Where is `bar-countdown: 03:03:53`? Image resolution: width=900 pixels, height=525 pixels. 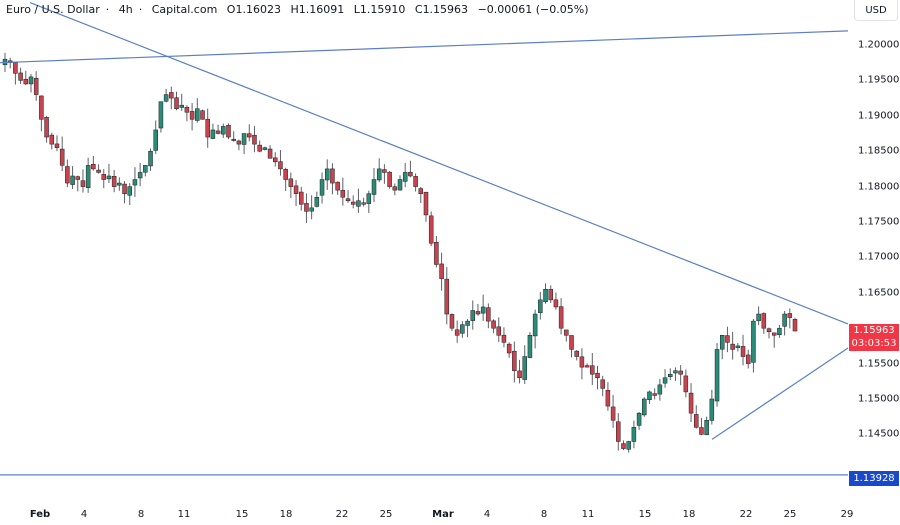 bar-countdown: 03:03:53 is located at coordinates (874, 343).